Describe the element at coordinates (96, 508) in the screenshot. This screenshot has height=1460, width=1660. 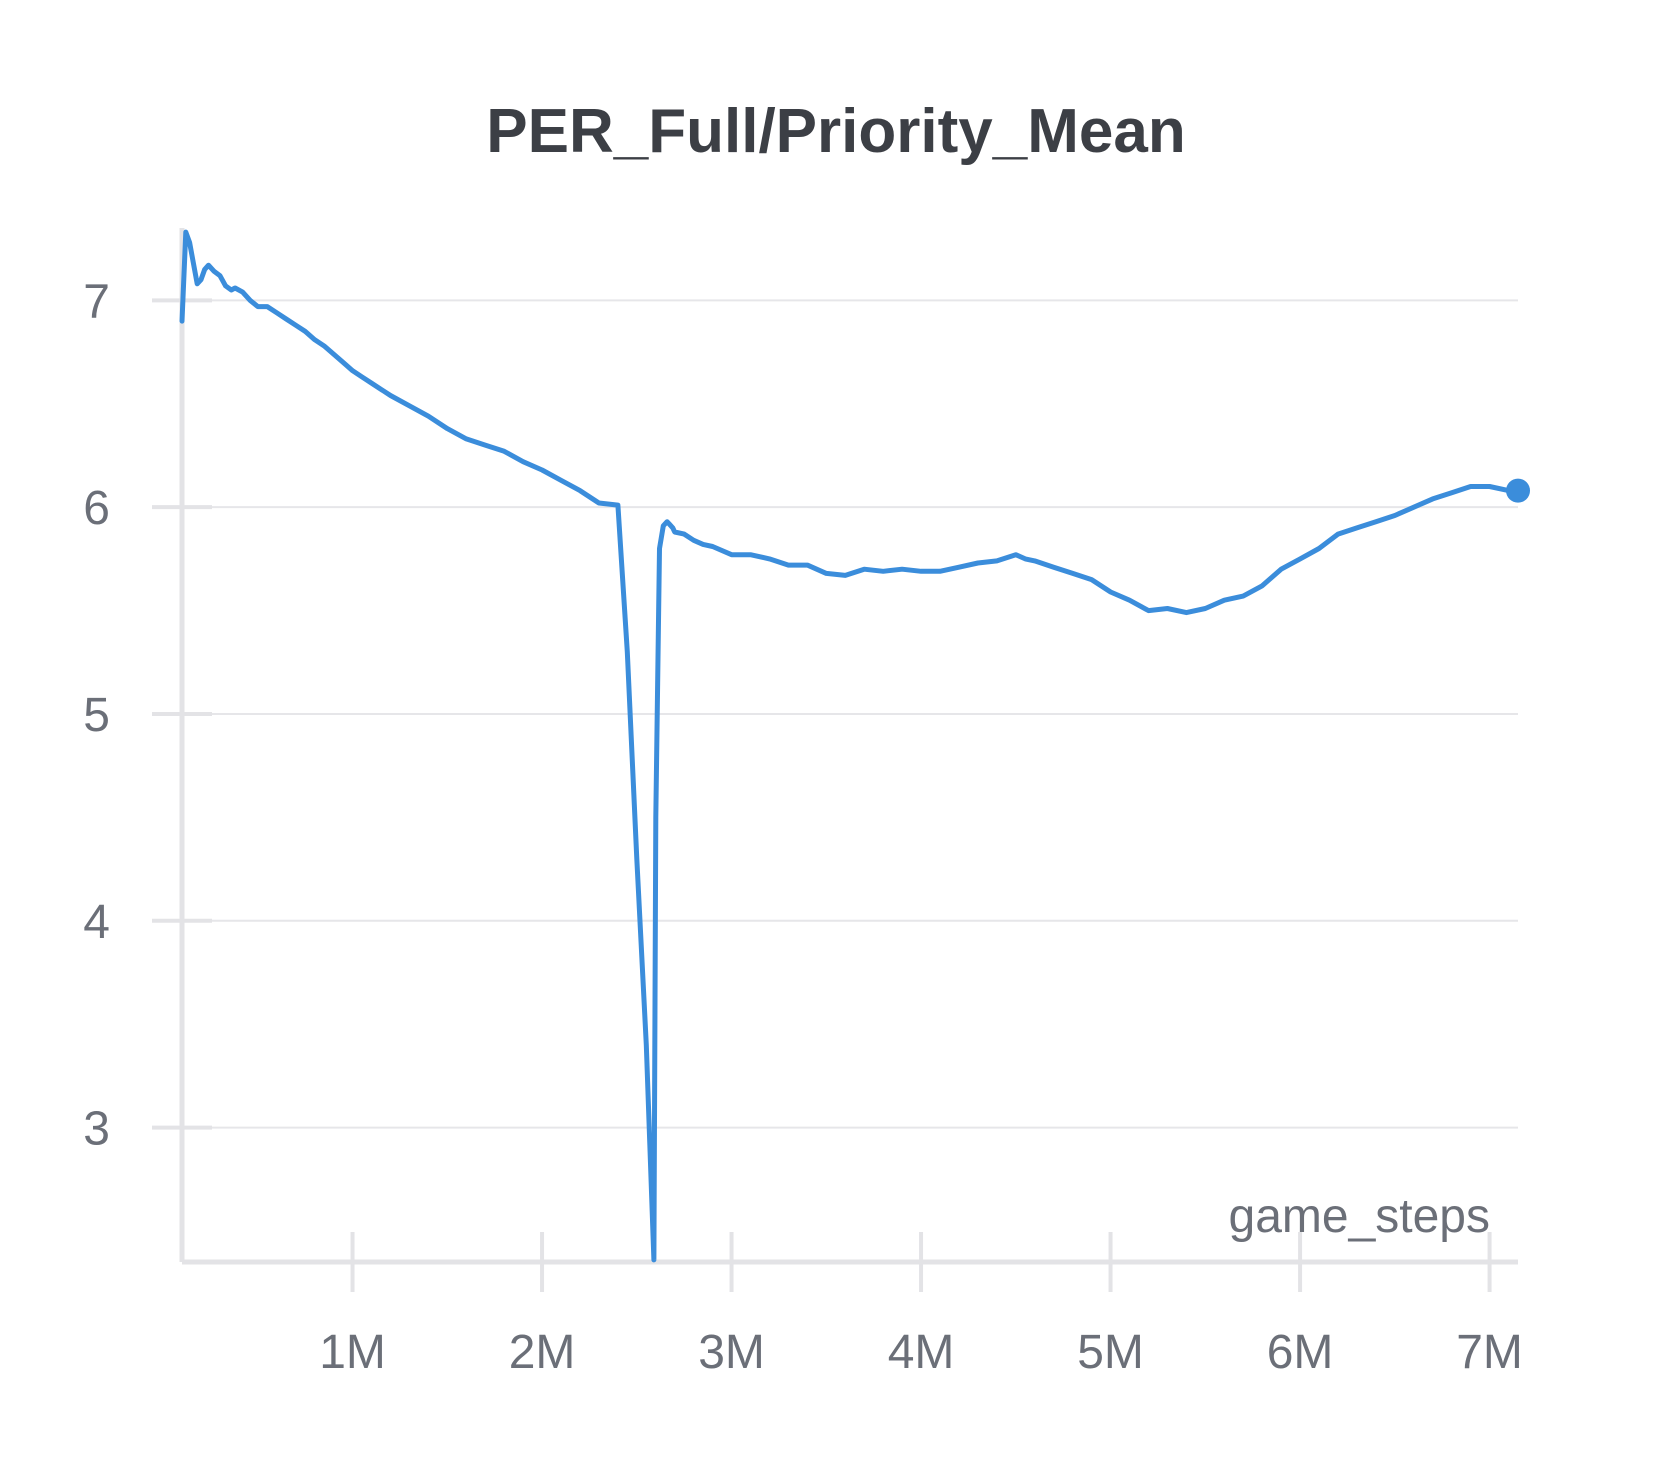
I see `y-tick-label: 6` at that location.